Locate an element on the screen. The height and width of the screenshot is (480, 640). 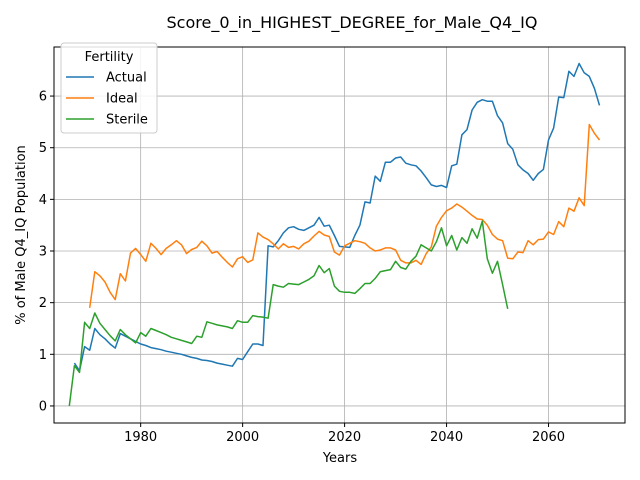
y-tick-label: 4 is located at coordinates (43, 200).